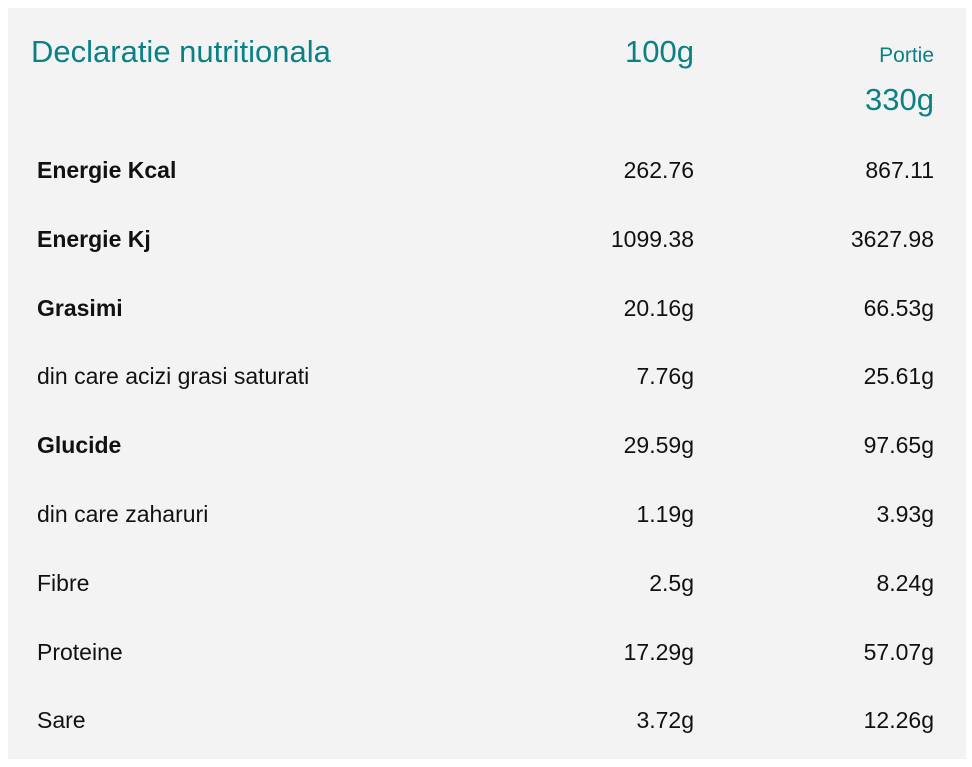  Describe the element at coordinates (671, 582) in the screenshot. I see `value-per-100g: 2.5g` at that location.